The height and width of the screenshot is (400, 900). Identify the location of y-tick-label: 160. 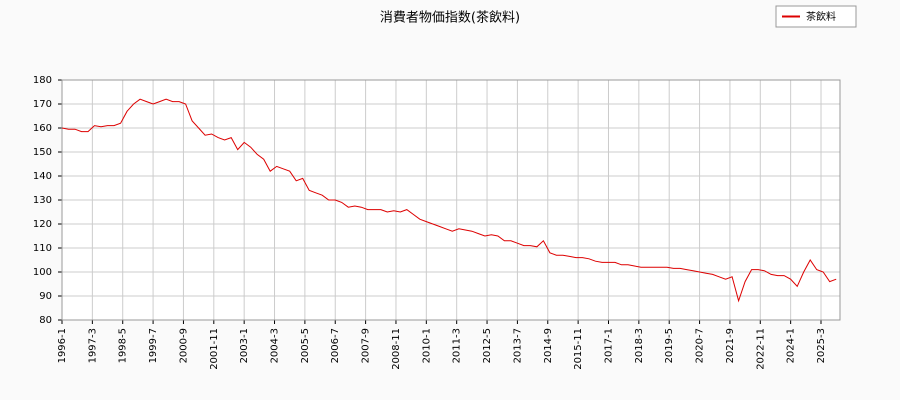
(42, 128).